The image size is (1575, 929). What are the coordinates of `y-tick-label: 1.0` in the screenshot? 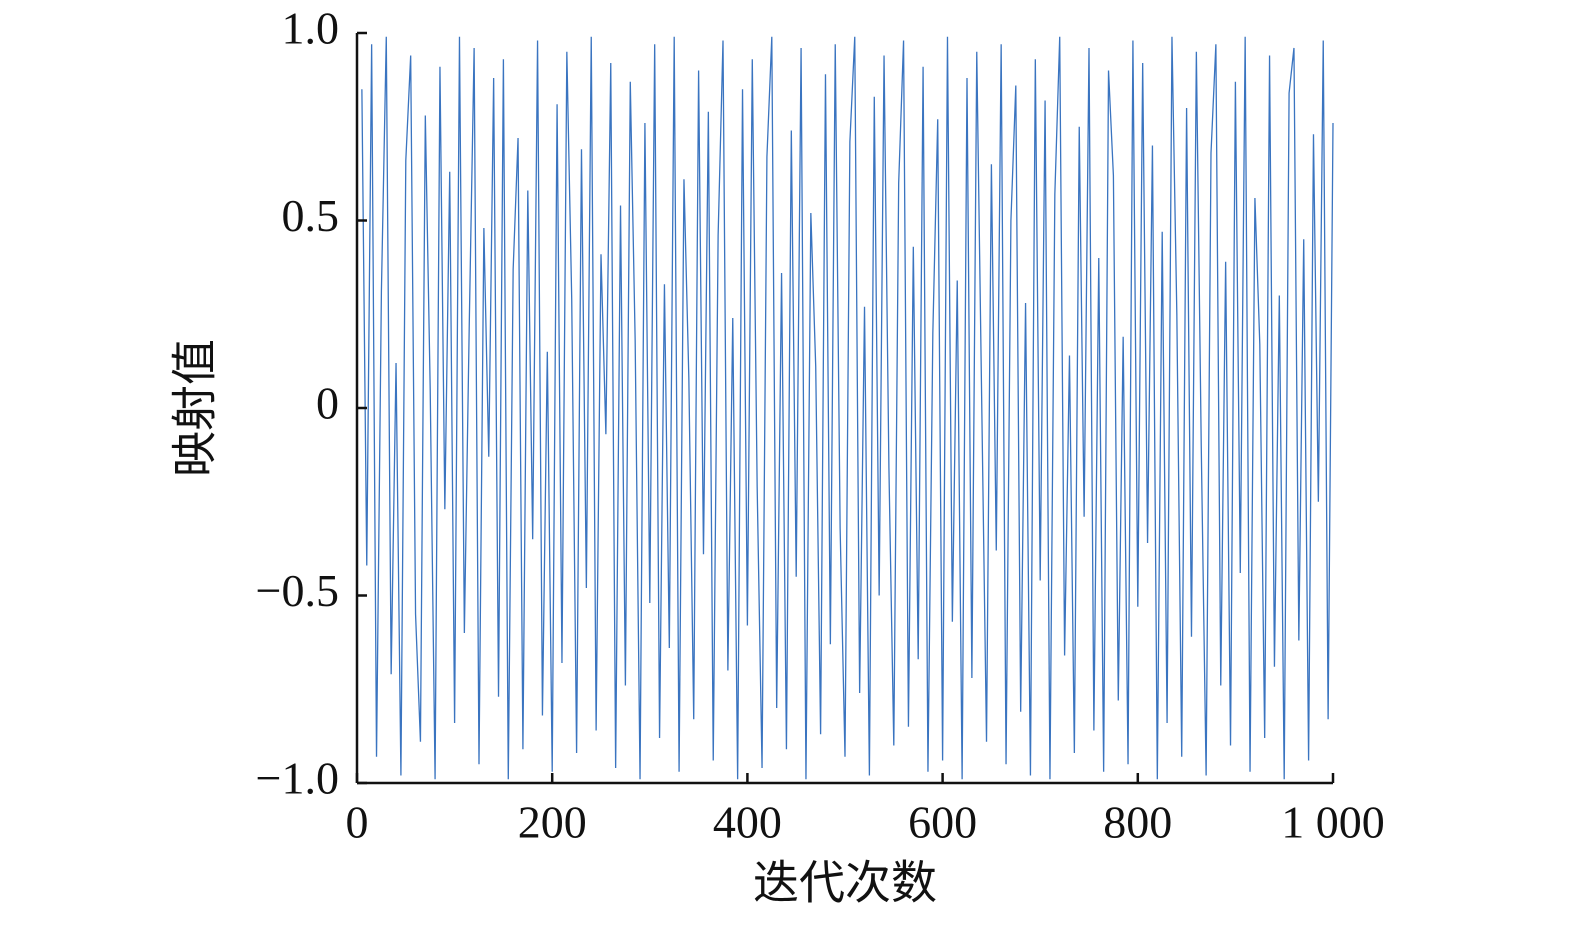 It's located at (311, 28).